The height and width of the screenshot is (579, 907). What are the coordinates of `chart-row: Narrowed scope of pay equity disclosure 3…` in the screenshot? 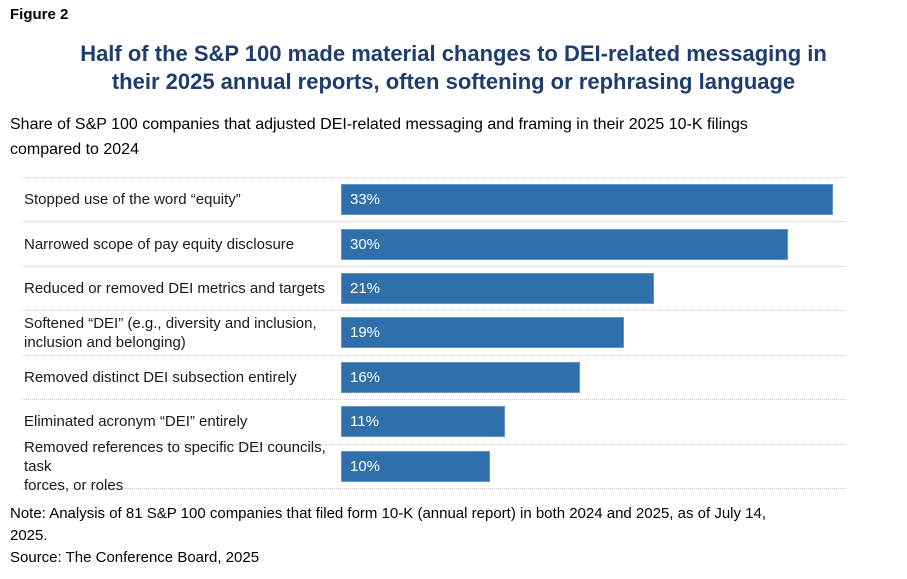 It's located at (433, 244).